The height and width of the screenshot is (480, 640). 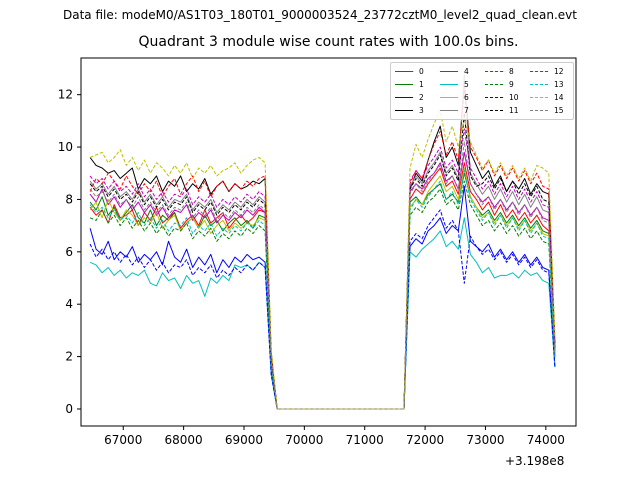 I want to click on legend-column: 4 5 6 7, so click(x=454, y=91).